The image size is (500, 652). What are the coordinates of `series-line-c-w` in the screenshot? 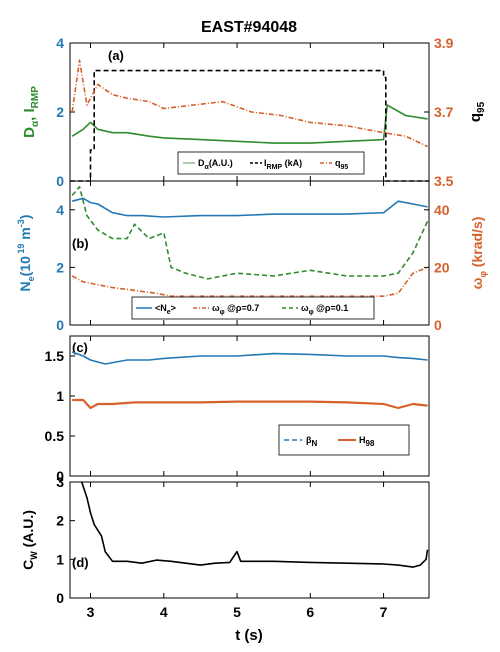 It's located at (254, 524).